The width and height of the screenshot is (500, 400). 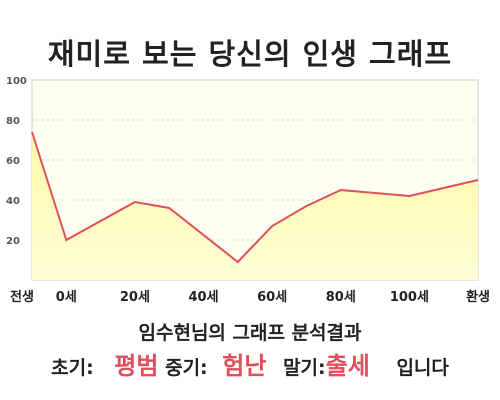 I want to click on summary-ending: 입니다, so click(x=422, y=368).